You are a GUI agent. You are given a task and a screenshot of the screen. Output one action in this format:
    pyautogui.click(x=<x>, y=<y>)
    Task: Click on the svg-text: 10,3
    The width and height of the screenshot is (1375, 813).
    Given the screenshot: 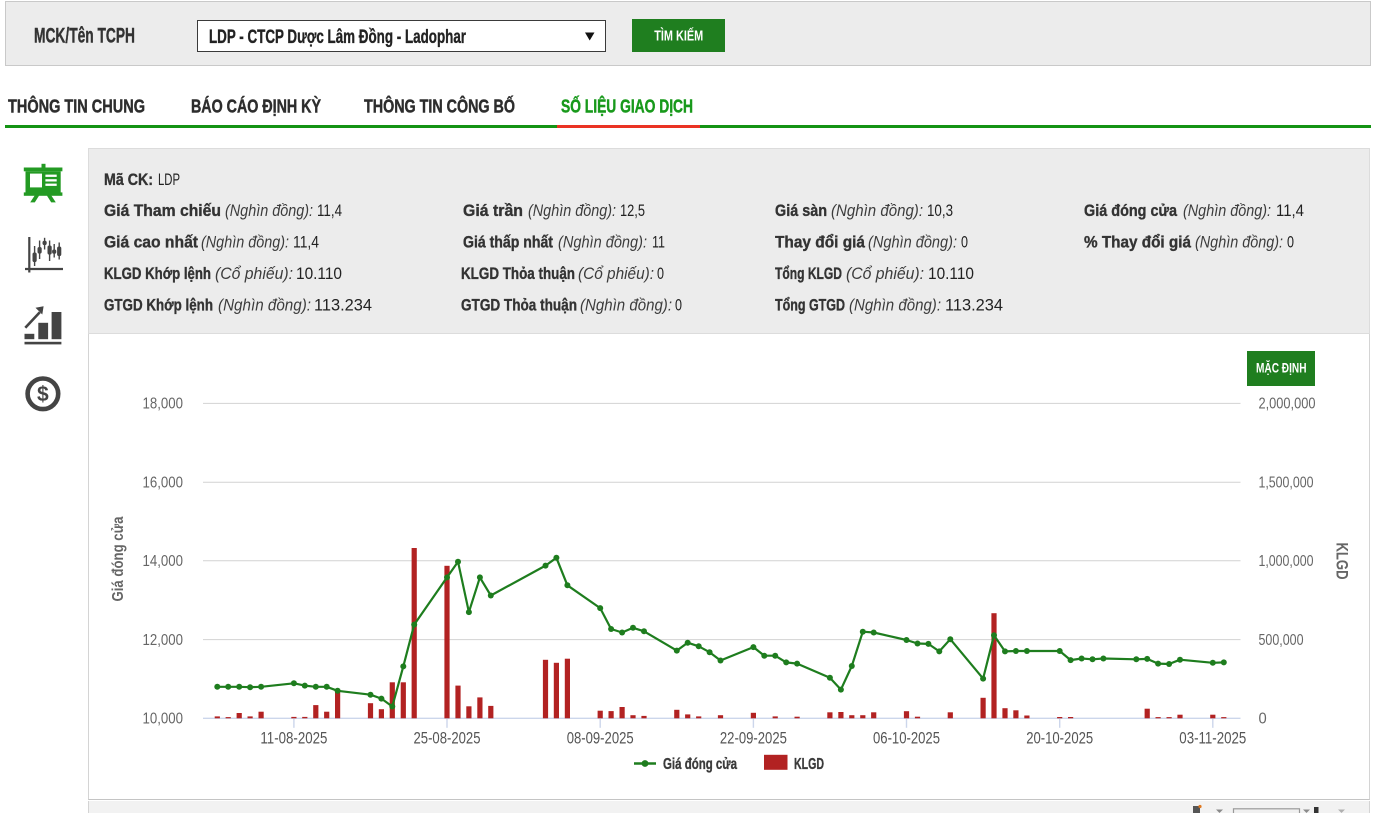 What is the action you would take?
    pyautogui.click(x=940, y=211)
    